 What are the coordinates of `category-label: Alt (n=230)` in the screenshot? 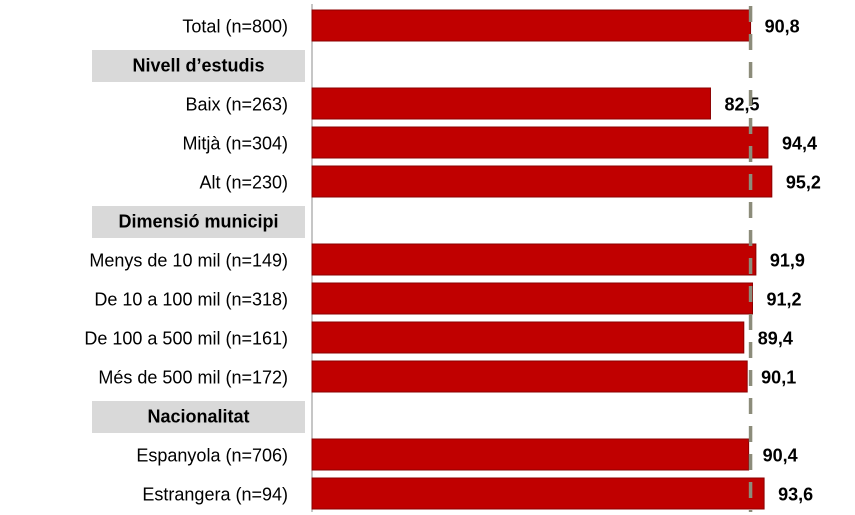 It's located at (243, 183).